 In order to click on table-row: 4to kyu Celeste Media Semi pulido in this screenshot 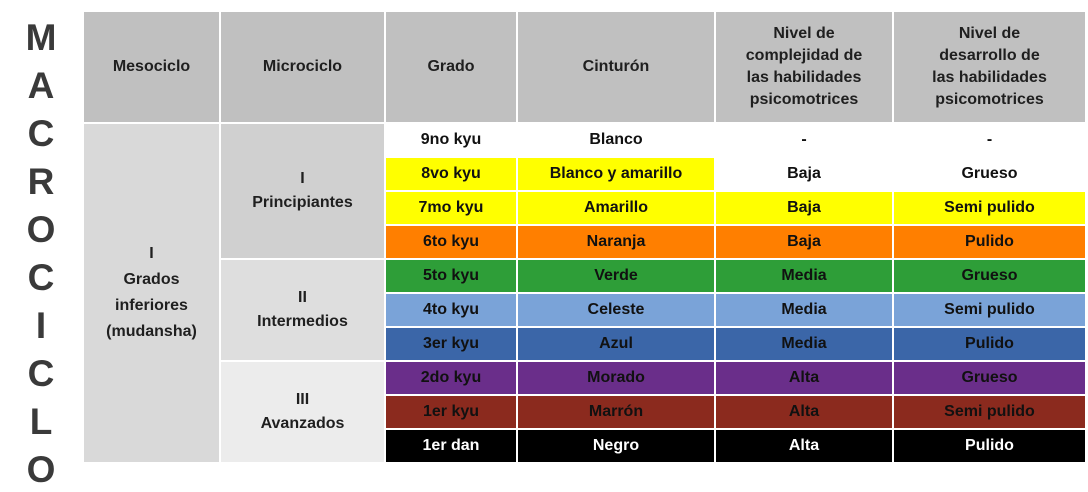, I will do `click(585, 310)`.